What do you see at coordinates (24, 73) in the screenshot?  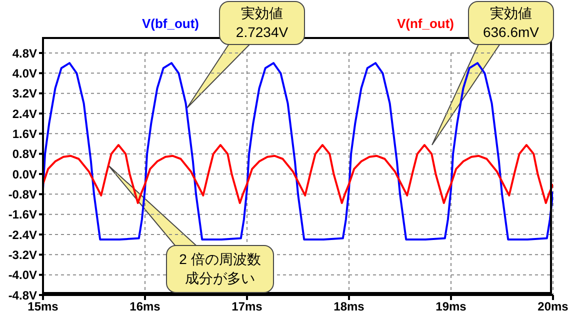 I see `y-tick-label: 4.0V` at bounding box center [24, 73].